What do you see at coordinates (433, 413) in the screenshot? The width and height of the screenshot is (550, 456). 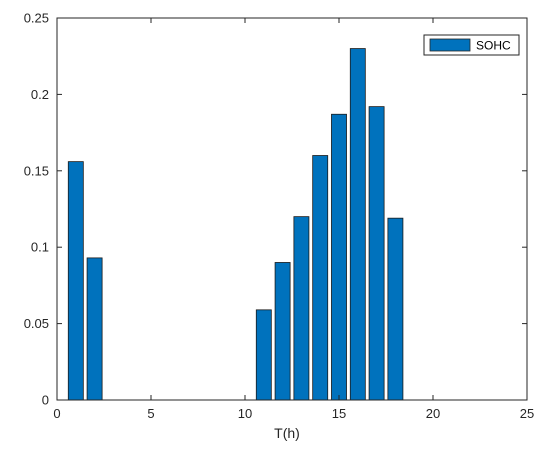 I see `x-tick-label: 20` at bounding box center [433, 413].